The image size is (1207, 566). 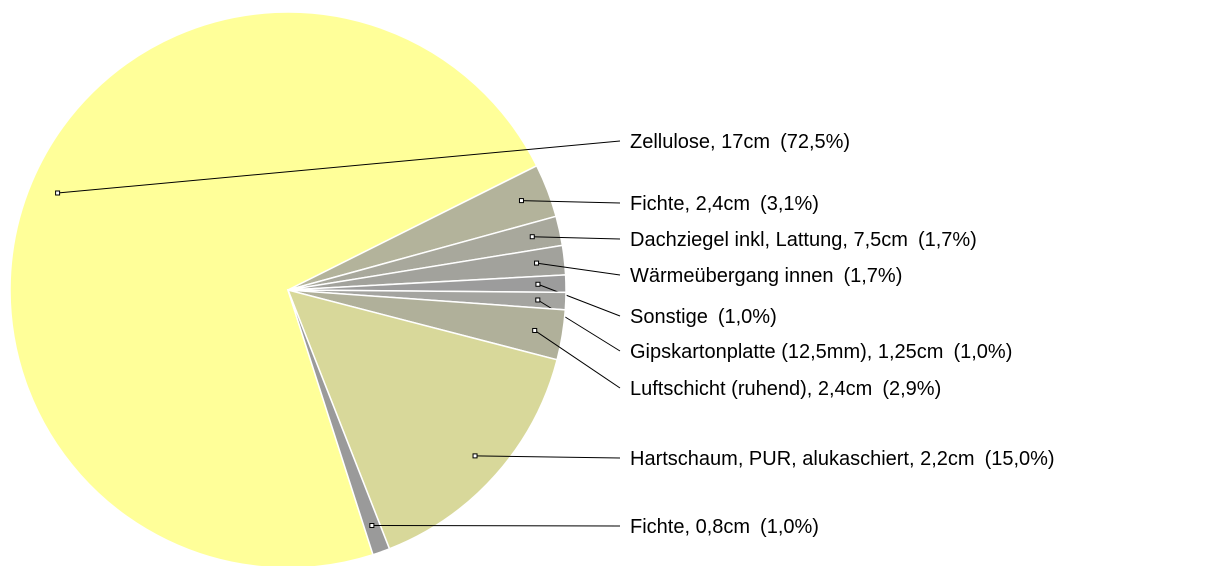 I want to click on category-label: Luftschicht (ruhend), 2,4cm, so click(x=751, y=389).